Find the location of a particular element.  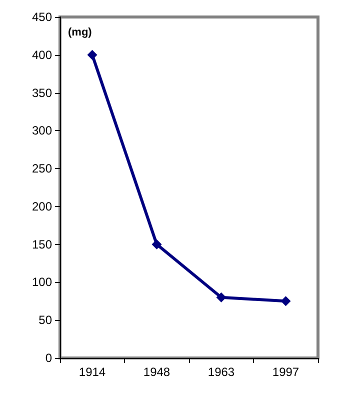

y-axis-title: (mg) is located at coordinates (80, 32).